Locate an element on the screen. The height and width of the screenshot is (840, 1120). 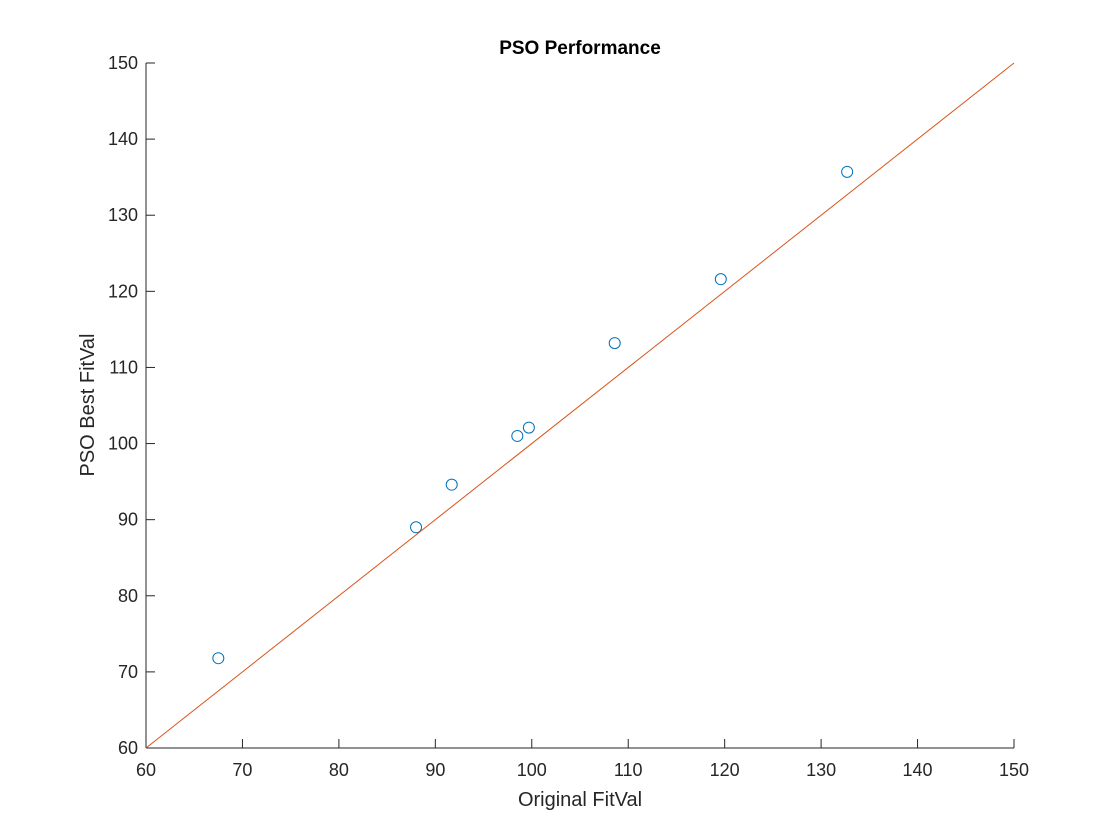
chart-title: PSO Performance is located at coordinates (580, 48).